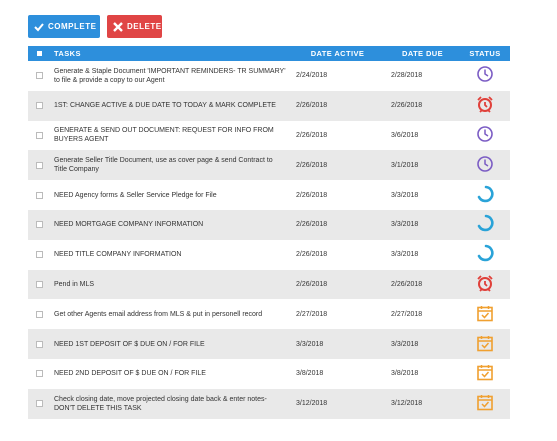 The height and width of the screenshot is (441, 557). What do you see at coordinates (170, 224) in the screenshot?
I see `task-name: NEED MORTGAGE COMPANY INFORMATION` at bounding box center [170, 224].